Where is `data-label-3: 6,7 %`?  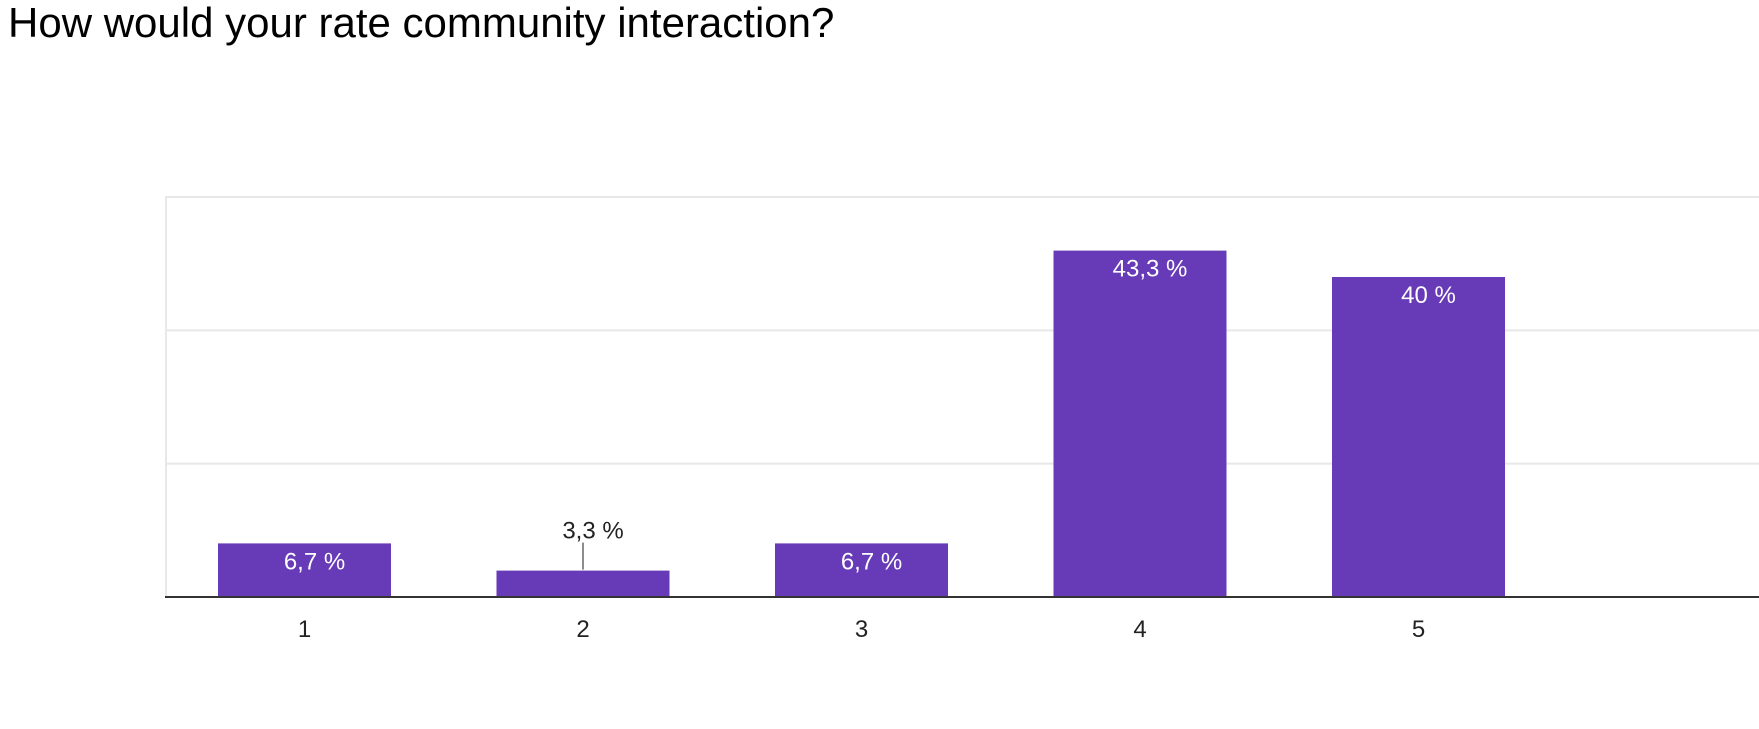 data-label-3: 6,7 % is located at coordinates (871, 561).